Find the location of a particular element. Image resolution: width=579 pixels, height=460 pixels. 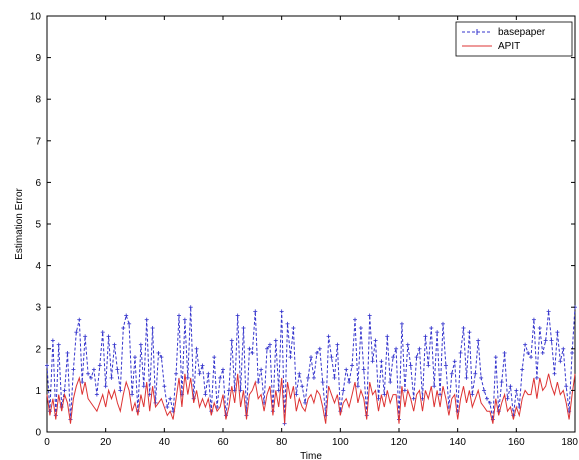

y-tick-label: 9 is located at coordinates (38, 58).